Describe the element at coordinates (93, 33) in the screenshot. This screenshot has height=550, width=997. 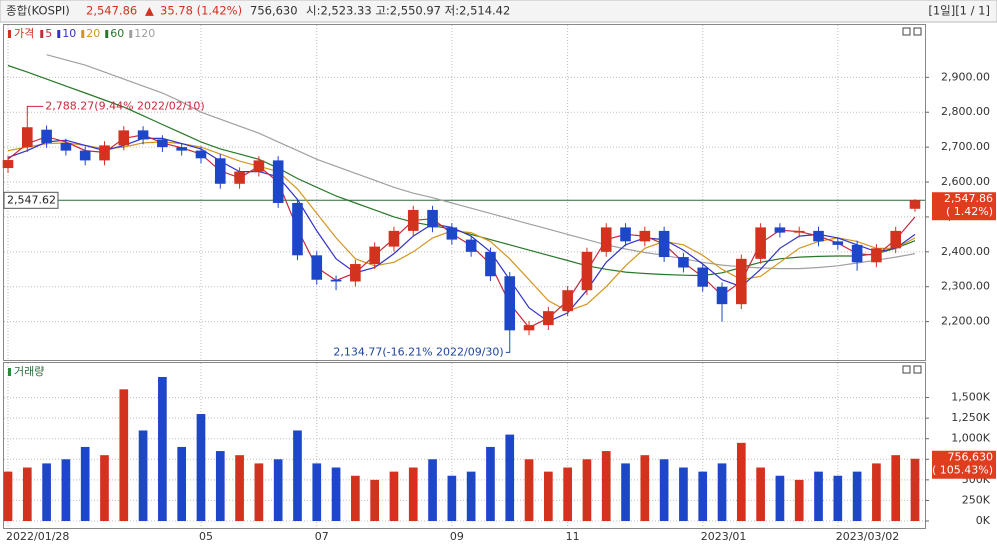
I see `legend-label: 20` at that location.